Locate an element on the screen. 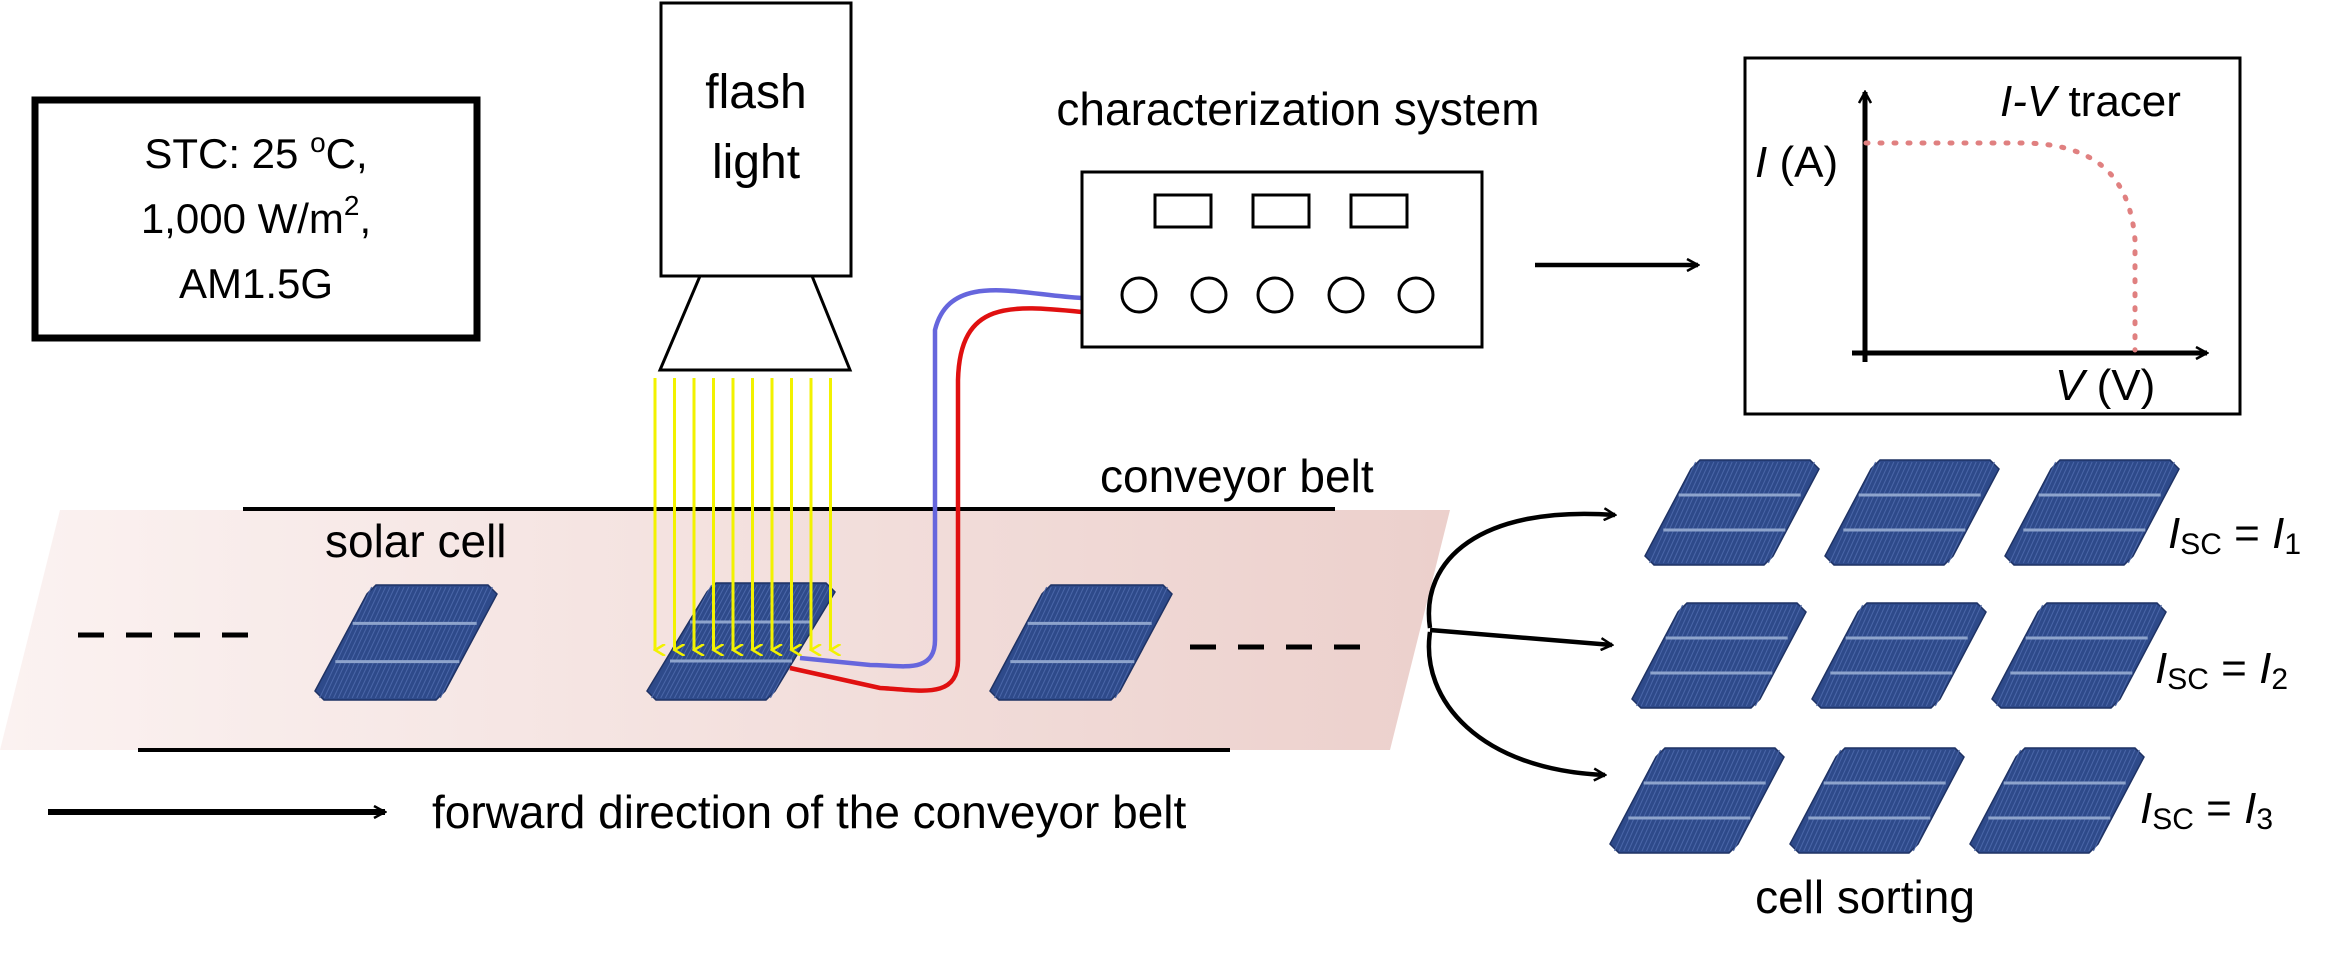  sorting-arrows is located at coordinates (1520, 644).